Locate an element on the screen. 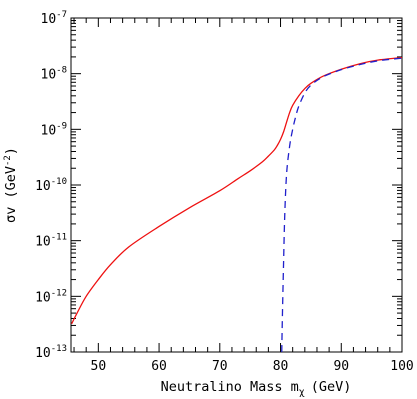 This screenshot has height=399, width=417. x-tick-label: 70 is located at coordinates (220, 366).